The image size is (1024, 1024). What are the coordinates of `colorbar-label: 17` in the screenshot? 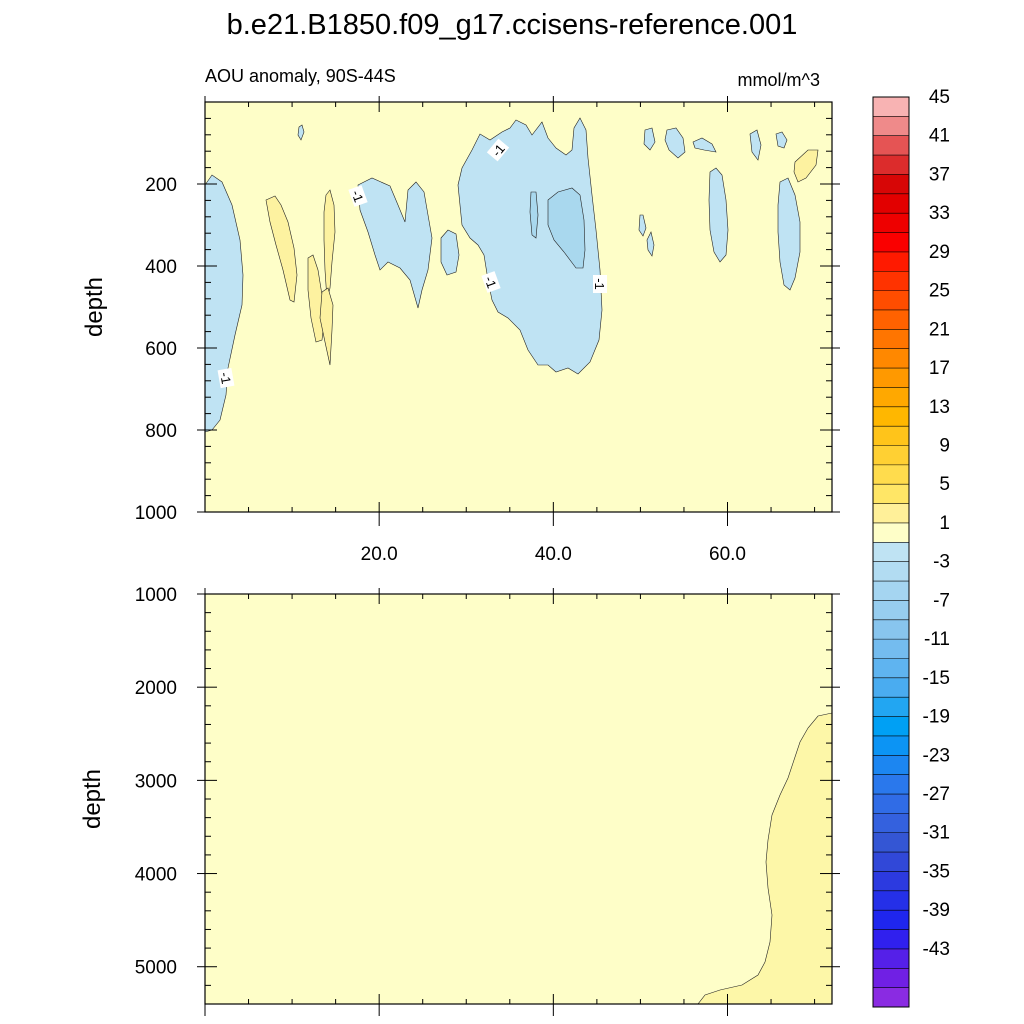 It's located at (939, 368).